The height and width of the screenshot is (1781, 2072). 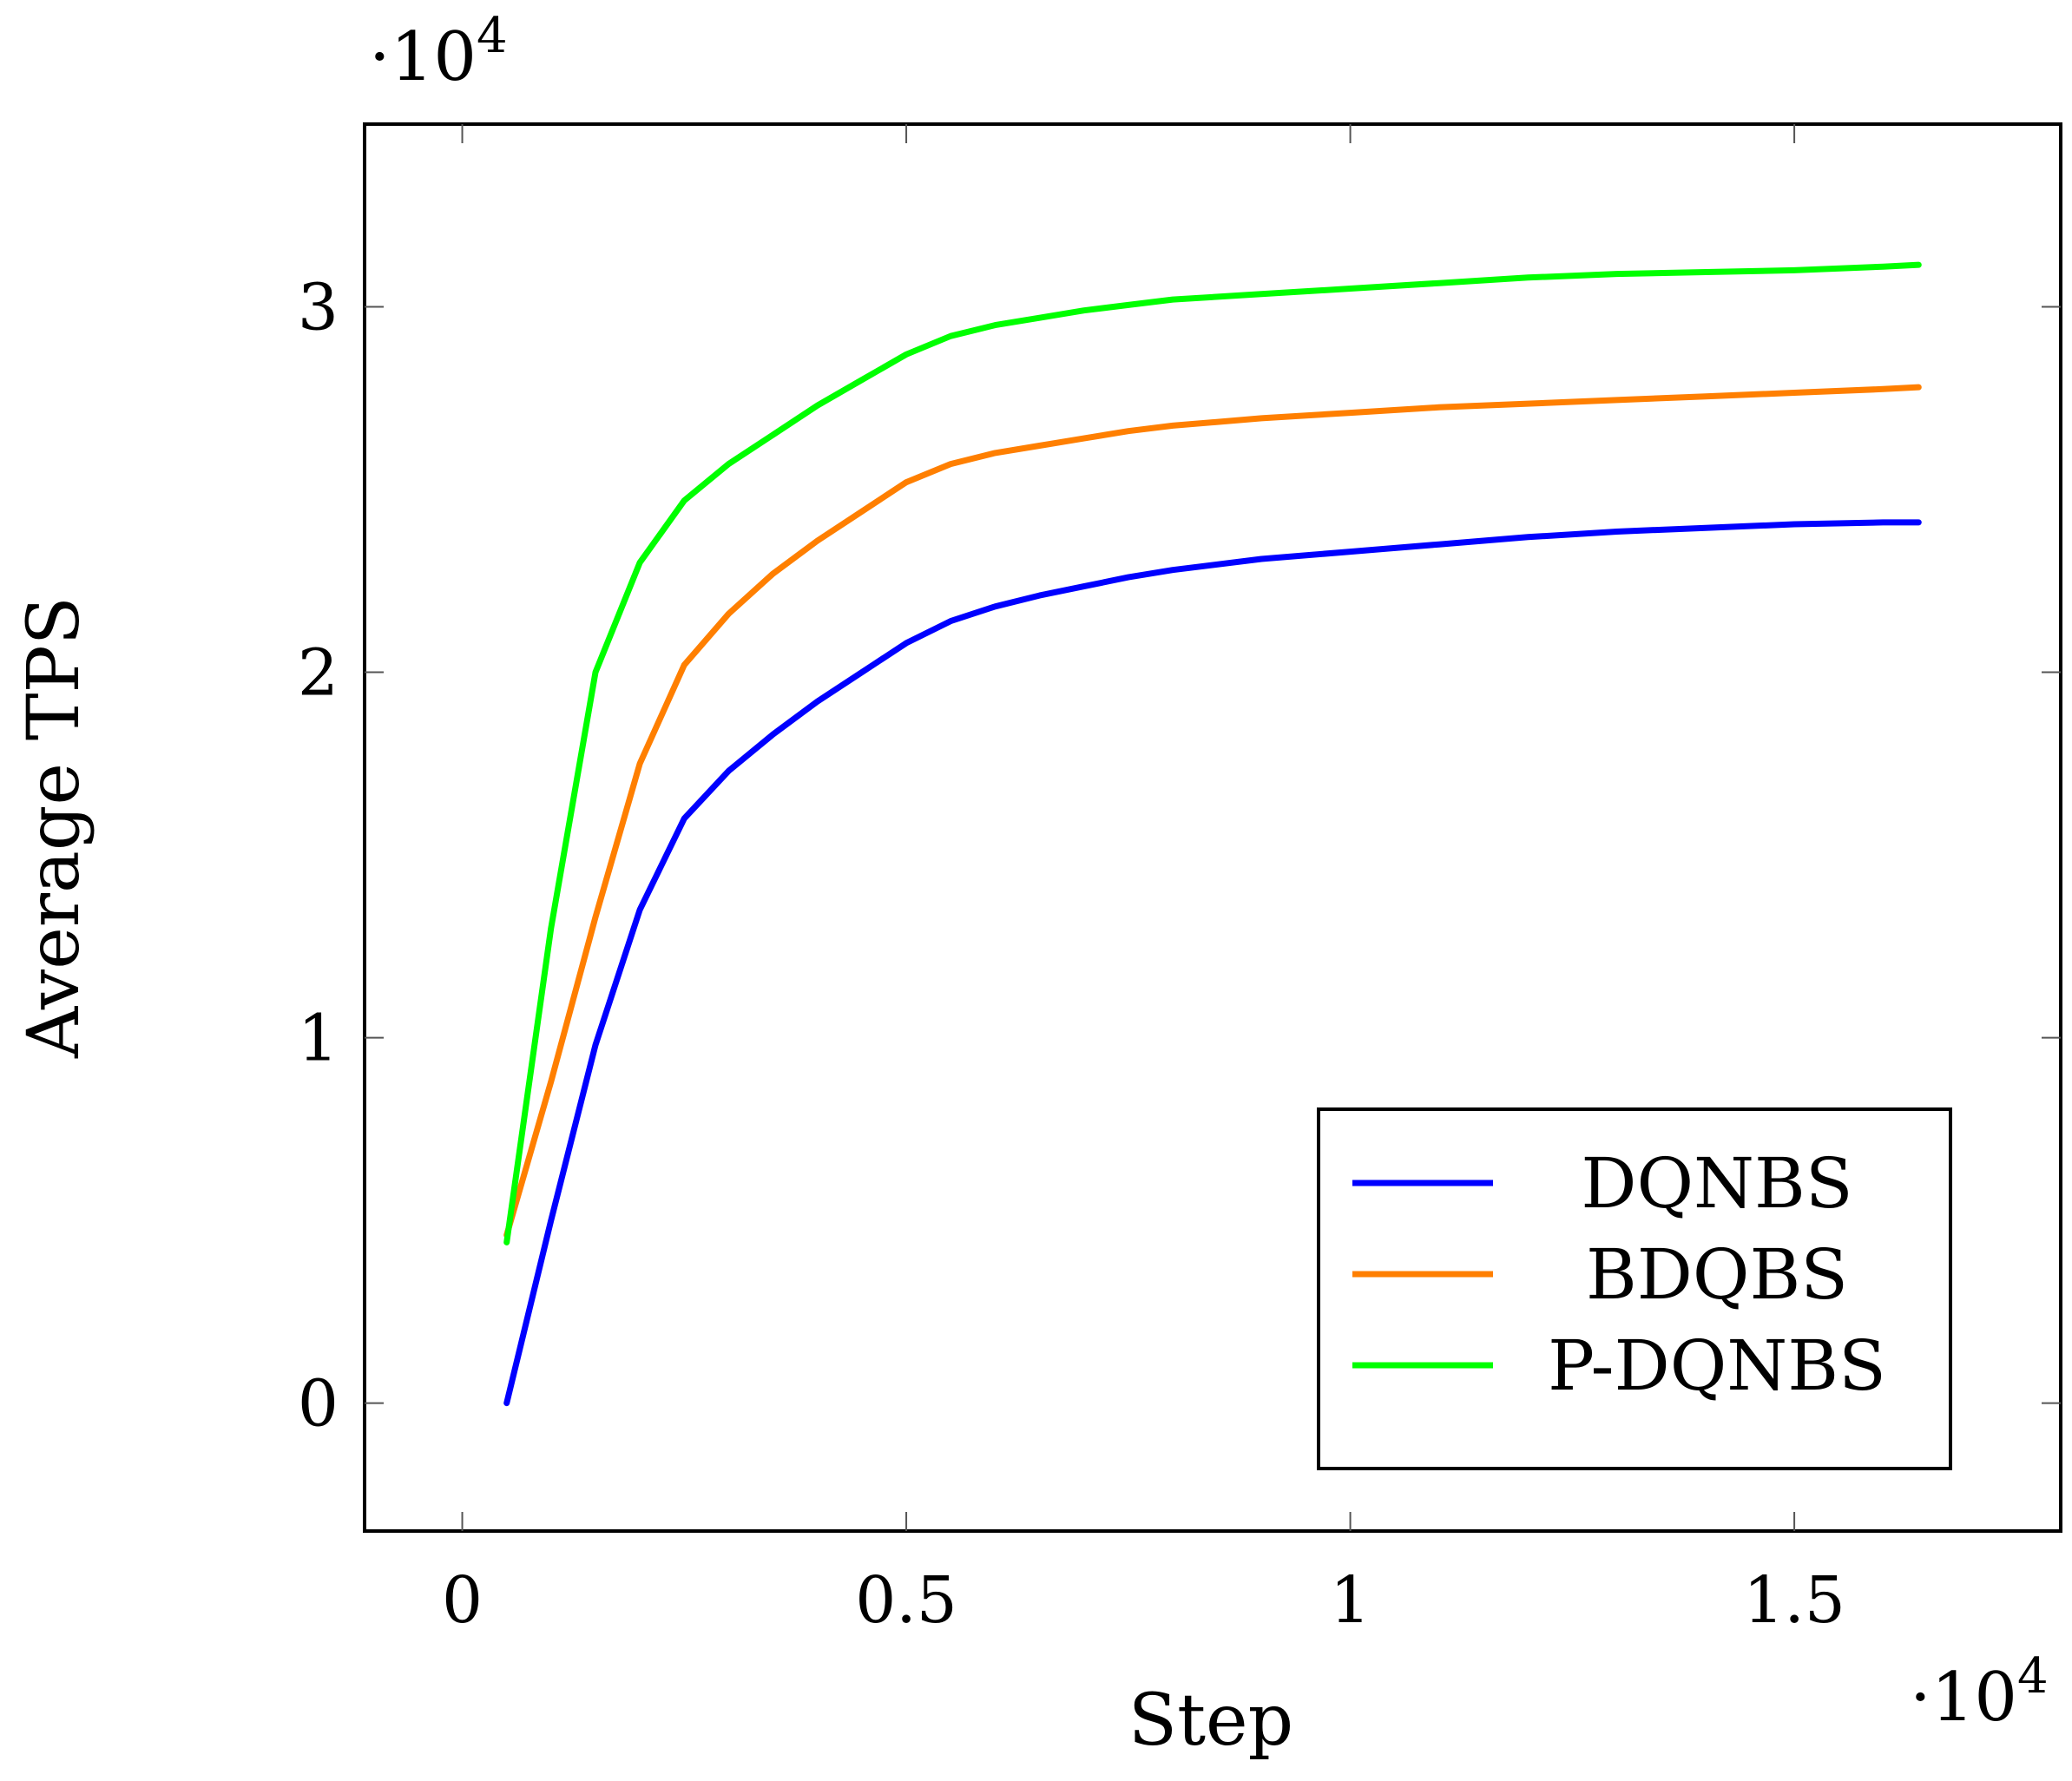 What do you see at coordinates (318, 1404) in the screenshot?
I see `y-tick-label: 0` at bounding box center [318, 1404].